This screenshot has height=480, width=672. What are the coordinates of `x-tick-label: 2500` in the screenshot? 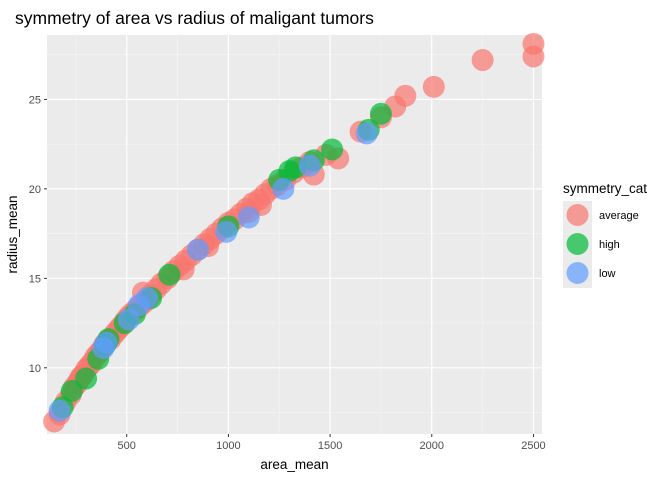 It's located at (533, 446).